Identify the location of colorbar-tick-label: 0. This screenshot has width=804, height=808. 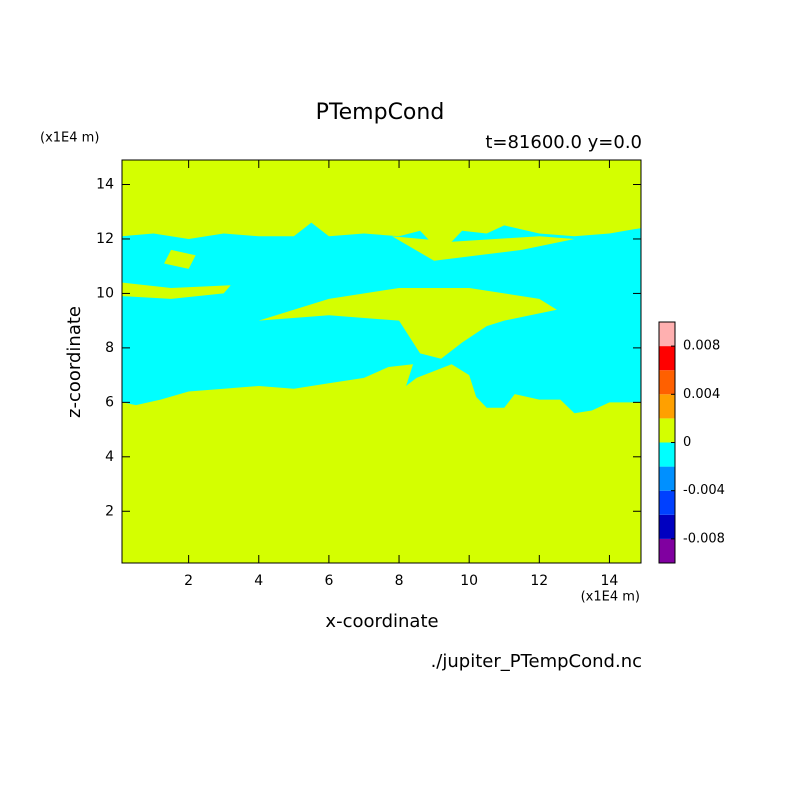
(687, 442).